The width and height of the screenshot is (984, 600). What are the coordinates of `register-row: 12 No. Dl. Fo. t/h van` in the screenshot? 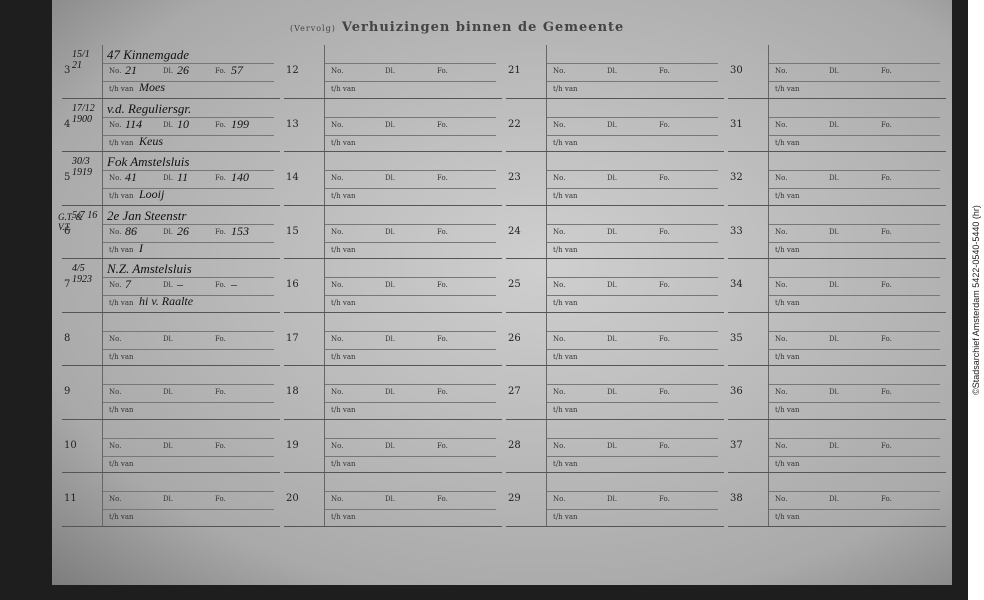 It's located at (393, 72).